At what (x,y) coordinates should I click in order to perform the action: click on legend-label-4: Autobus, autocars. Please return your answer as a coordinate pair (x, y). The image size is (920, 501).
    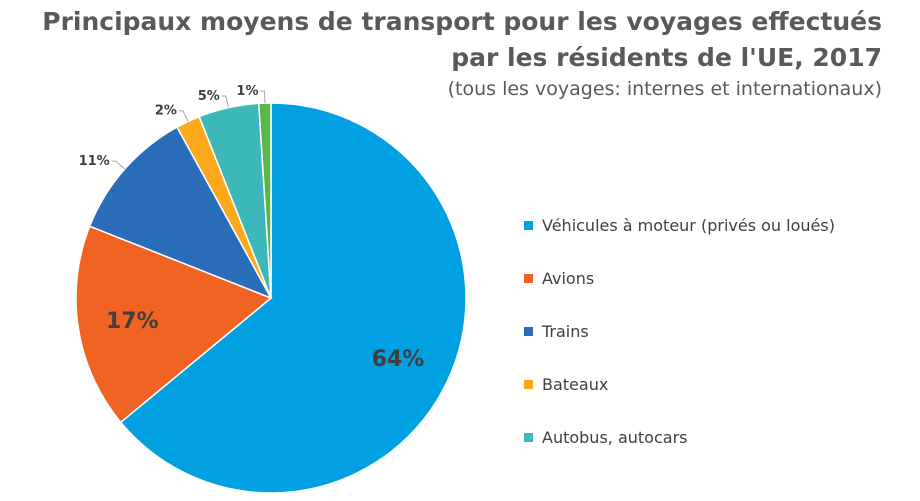
    Looking at the image, I should click on (615, 437).